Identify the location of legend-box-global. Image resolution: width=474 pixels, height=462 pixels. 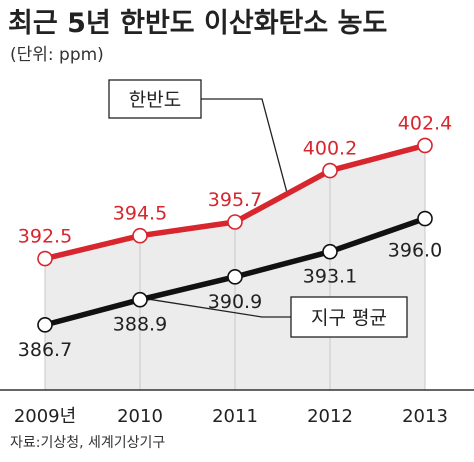
(349, 317).